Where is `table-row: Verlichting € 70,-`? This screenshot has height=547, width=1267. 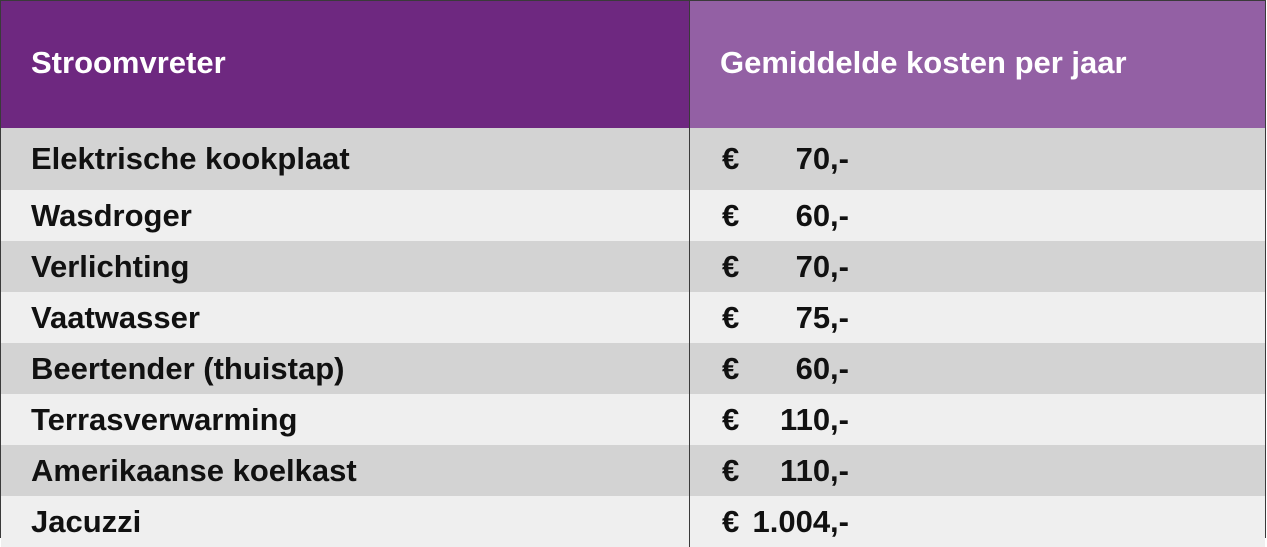
table-row: Verlichting € 70,- is located at coordinates (633, 266).